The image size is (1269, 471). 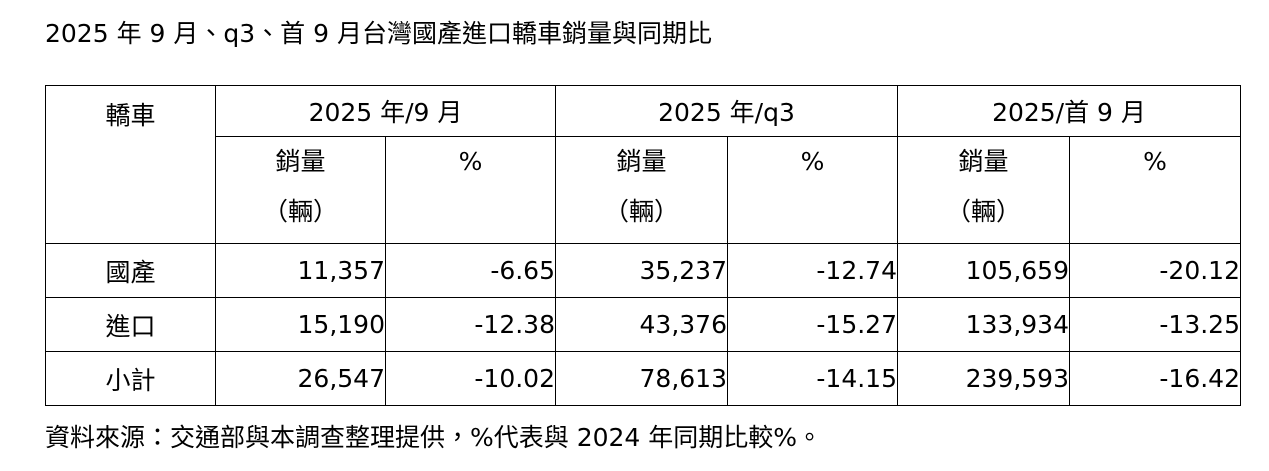 What do you see at coordinates (1069, 111) in the screenshot?
I see `group-header: 2025/首 9 月` at bounding box center [1069, 111].